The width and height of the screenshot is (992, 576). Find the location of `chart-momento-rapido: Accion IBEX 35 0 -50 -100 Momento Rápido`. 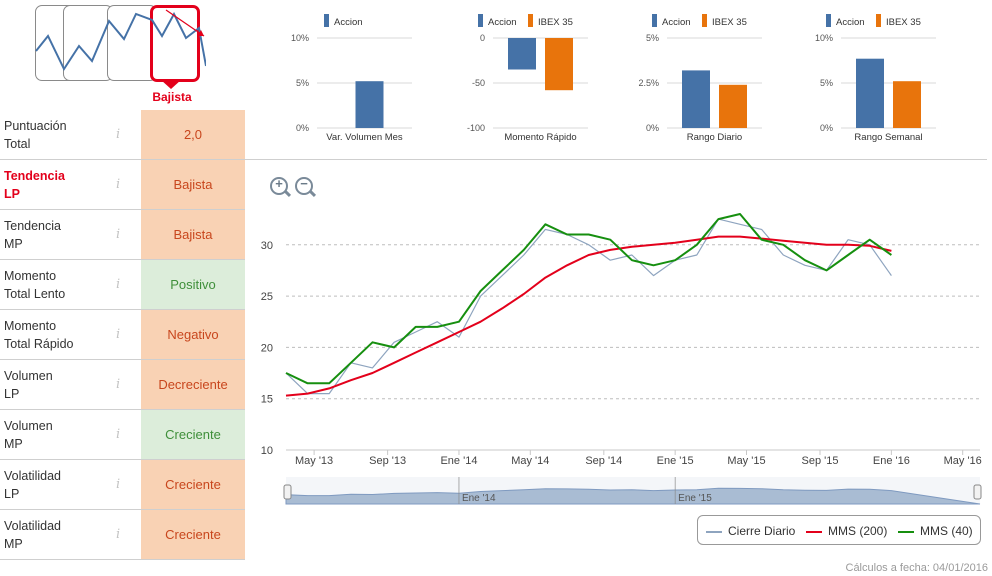

chart-momento-rapido: Accion IBEX 35 0 -50 -100 Momento Rápido is located at coordinates (527, 78).